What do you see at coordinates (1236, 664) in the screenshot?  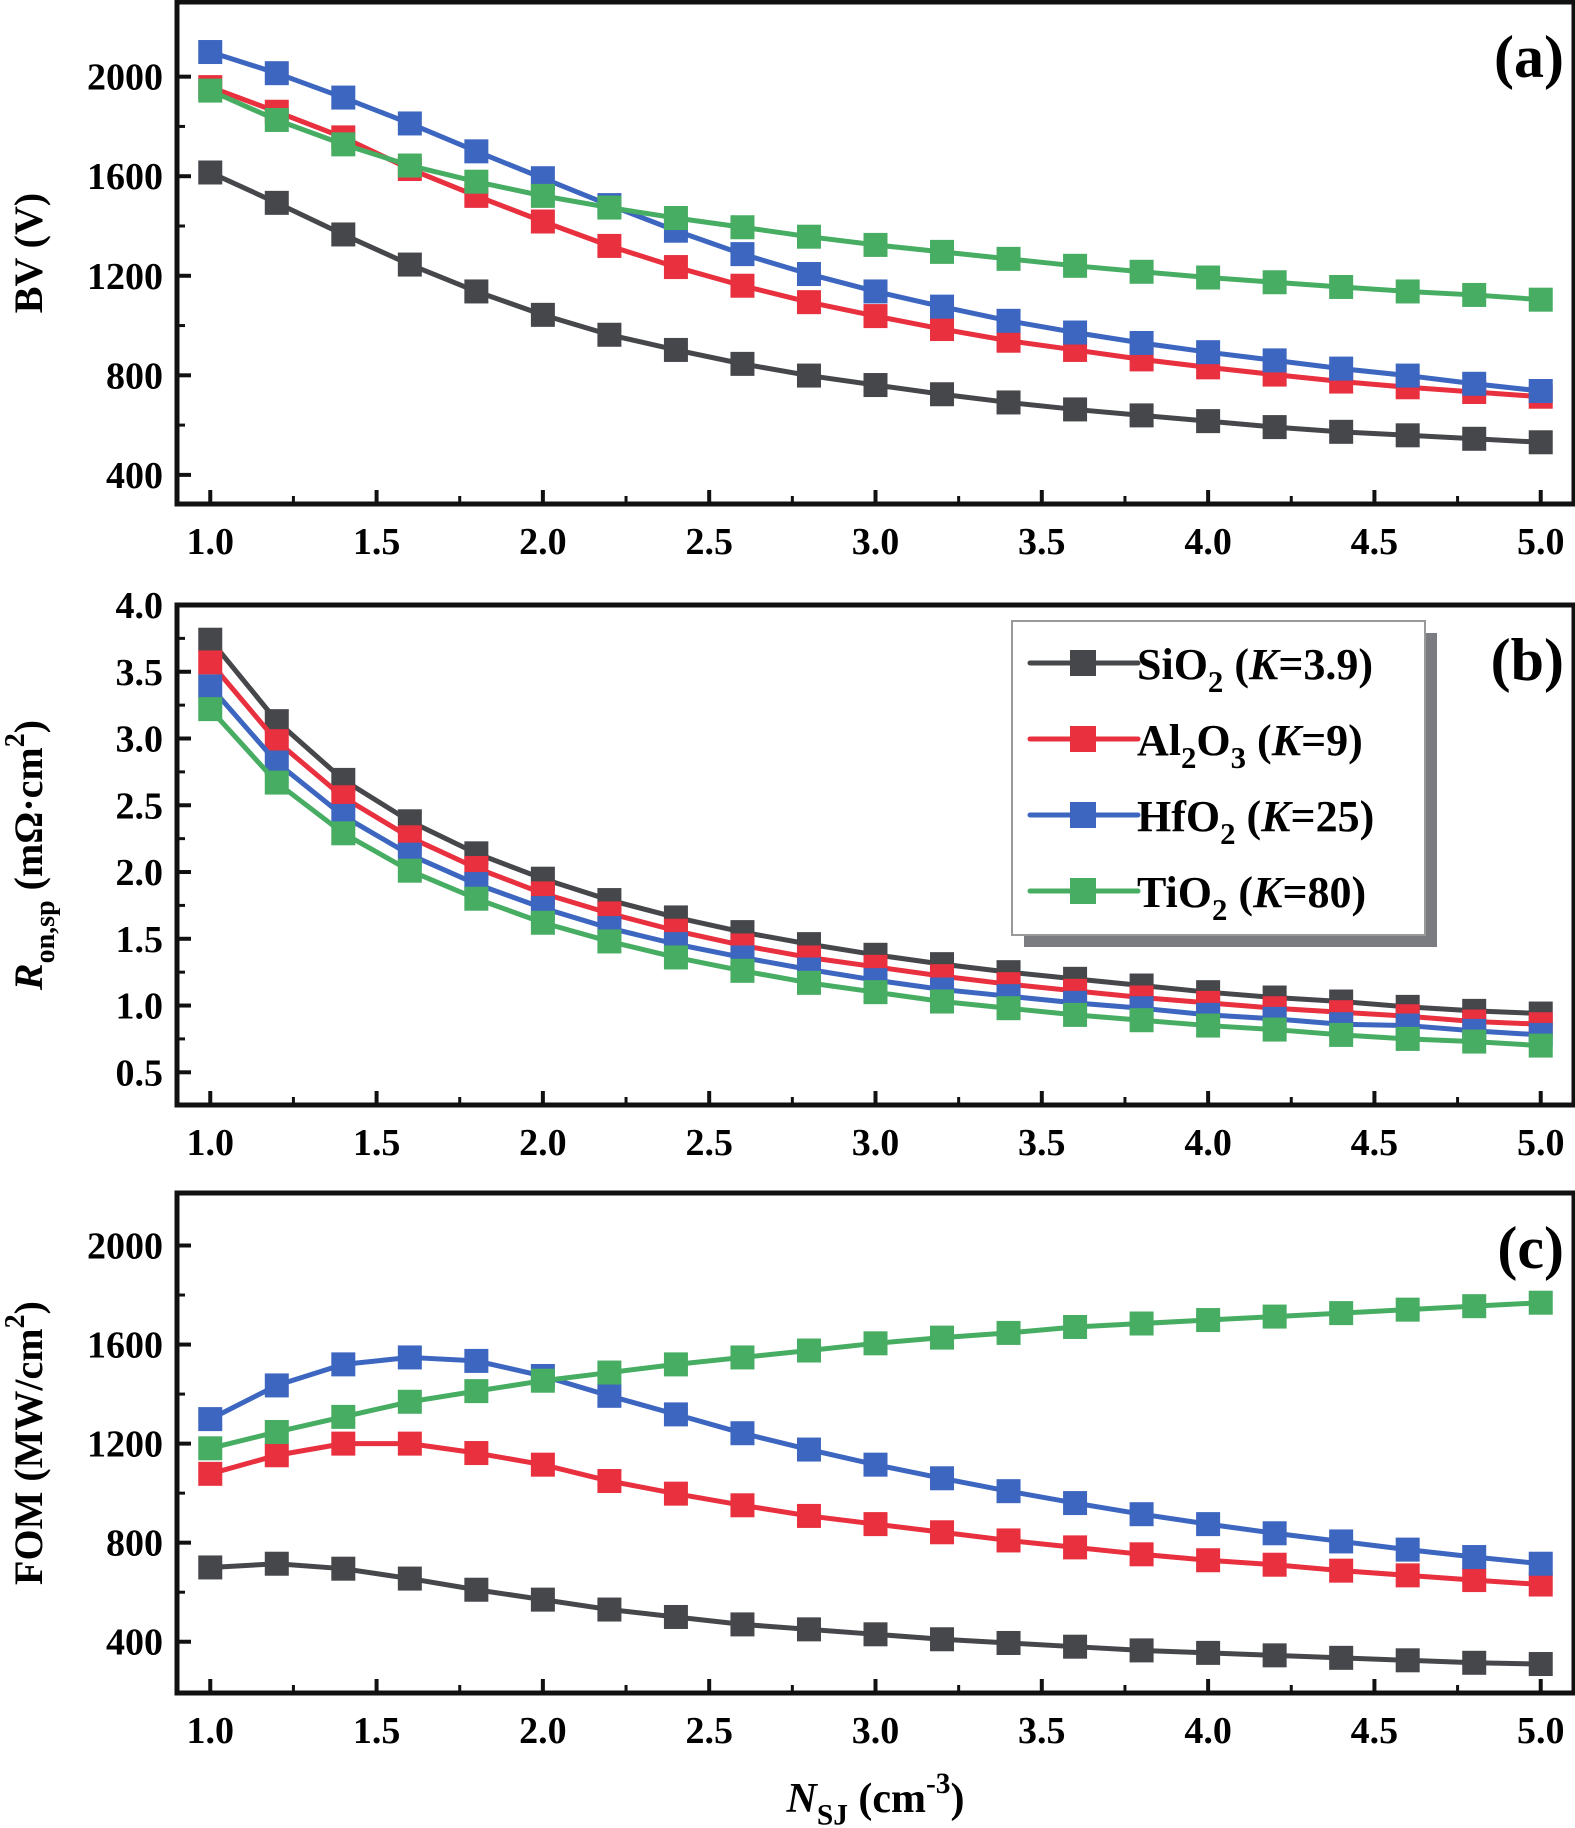 I see `label-part: (` at bounding box center [1236, 664].